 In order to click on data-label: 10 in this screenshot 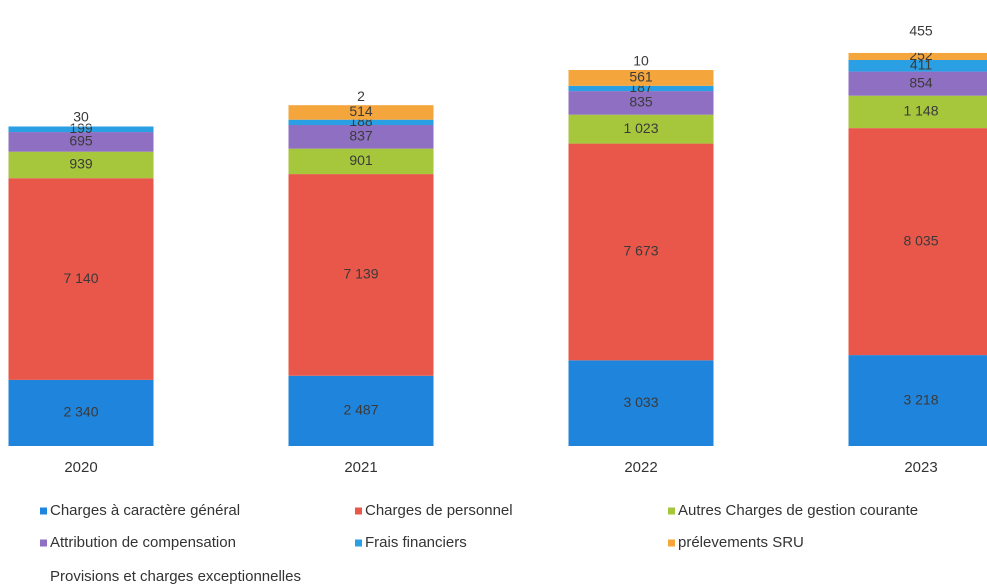, I will do `click(641, 60)`.